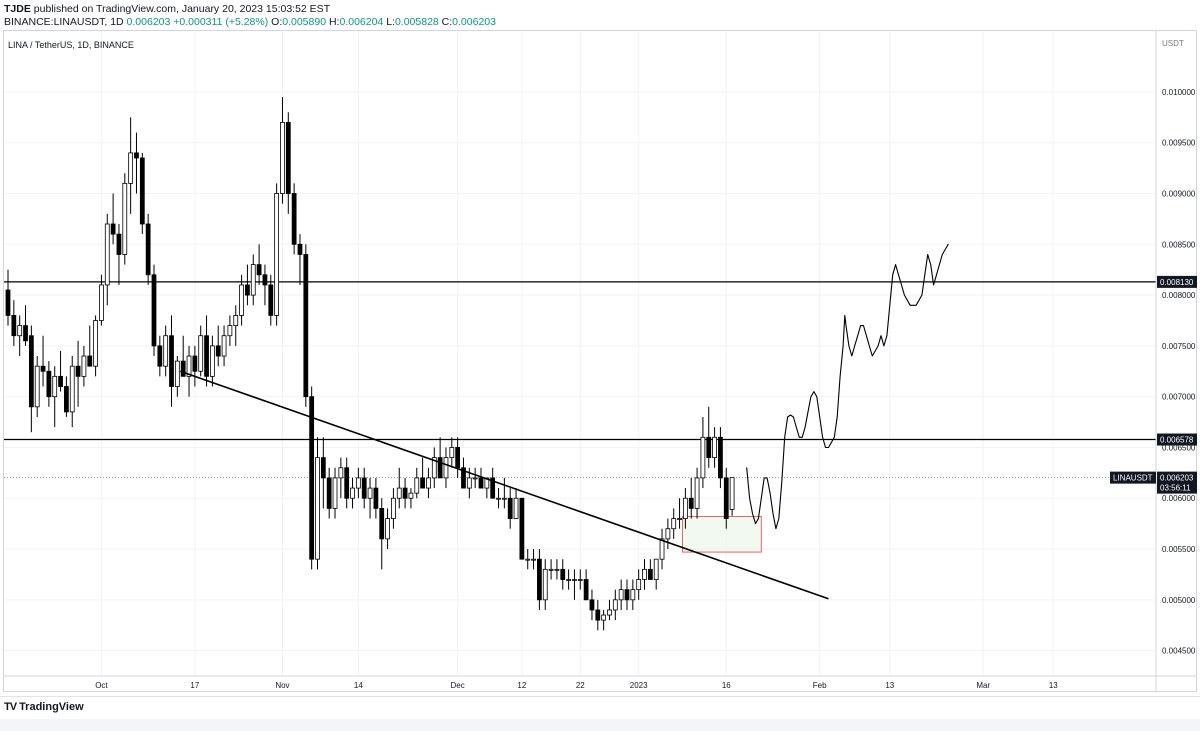 Image resolution: width=1200 pixels, height=731 pixels. What do you see at coordinates (17, 9) in the screenshot?
I see `author-name: TJDE` at bounding box center [17, 9].